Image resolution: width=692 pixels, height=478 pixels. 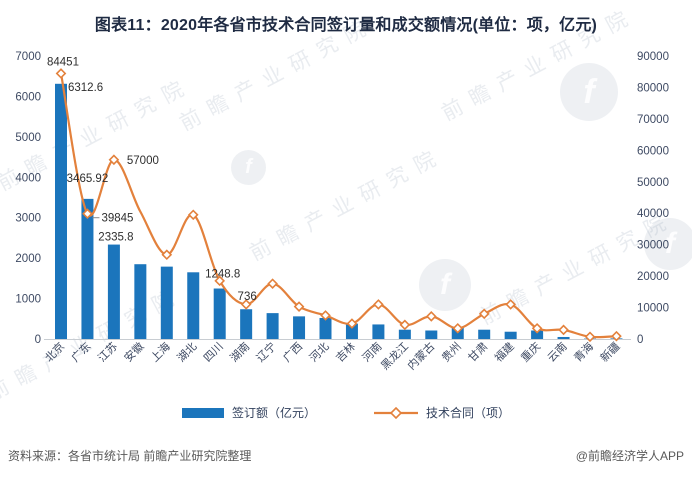 What do you see at coordinates (557, 352) in the screenshot?
I see `x-label-云南: 云南` at bounding box center [557, 352].